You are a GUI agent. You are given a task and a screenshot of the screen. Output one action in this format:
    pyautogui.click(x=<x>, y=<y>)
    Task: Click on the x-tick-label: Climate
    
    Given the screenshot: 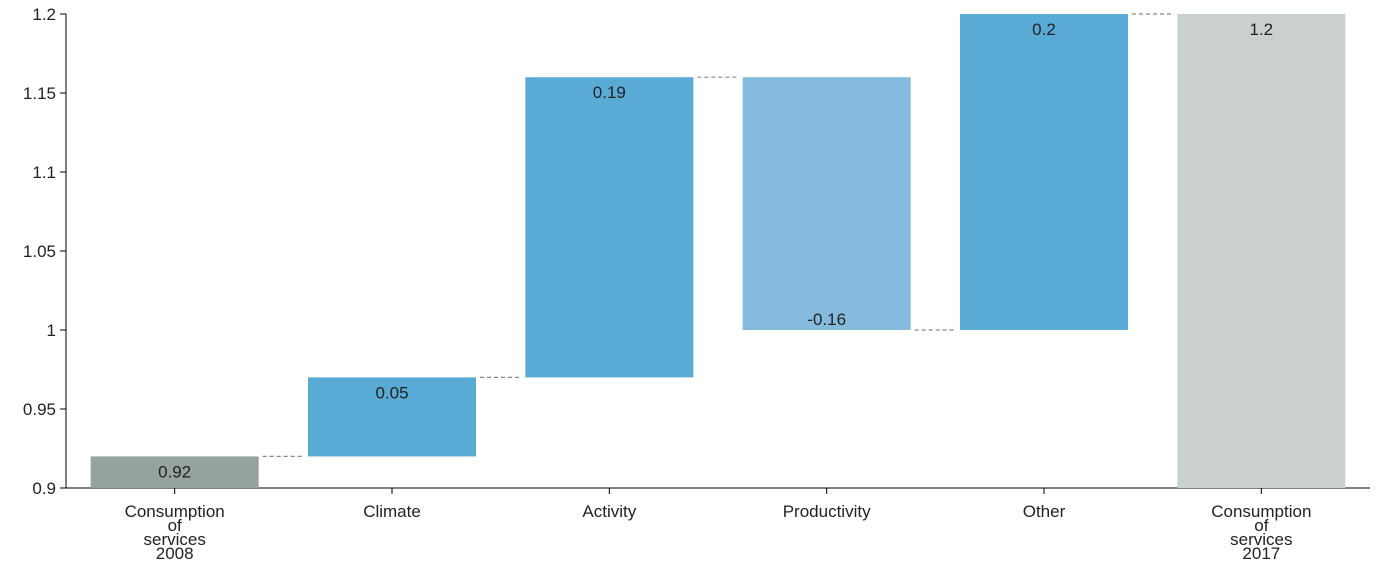 What is the action you would take?
    pyautogui.click(x=392, y=511)
    